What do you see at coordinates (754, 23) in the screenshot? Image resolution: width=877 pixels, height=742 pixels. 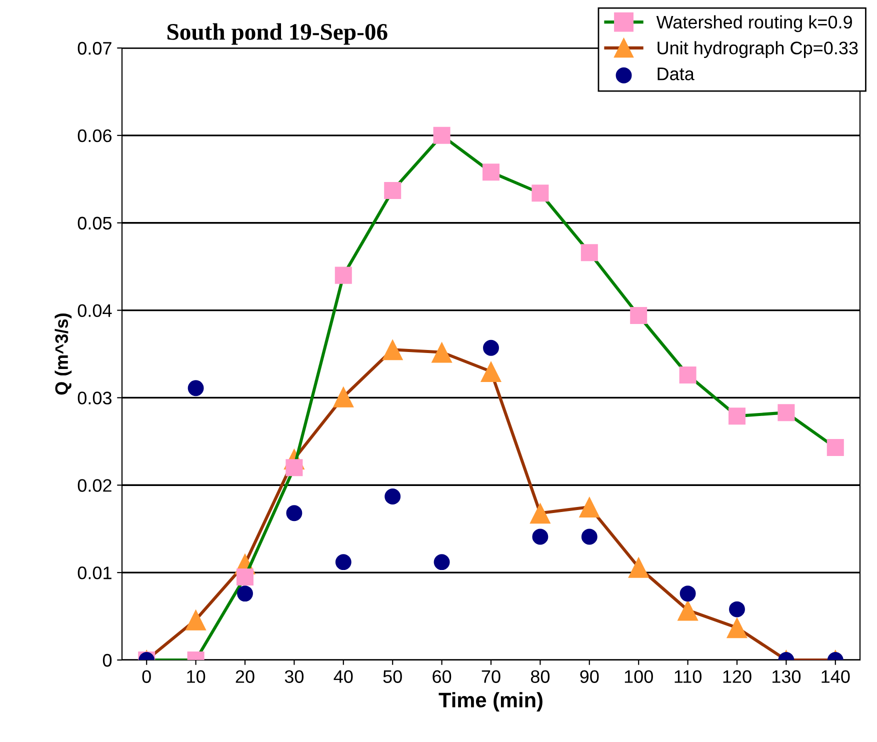 I see `legend-label: Watershed routing k=0.9` at bounding box center [754, 23].